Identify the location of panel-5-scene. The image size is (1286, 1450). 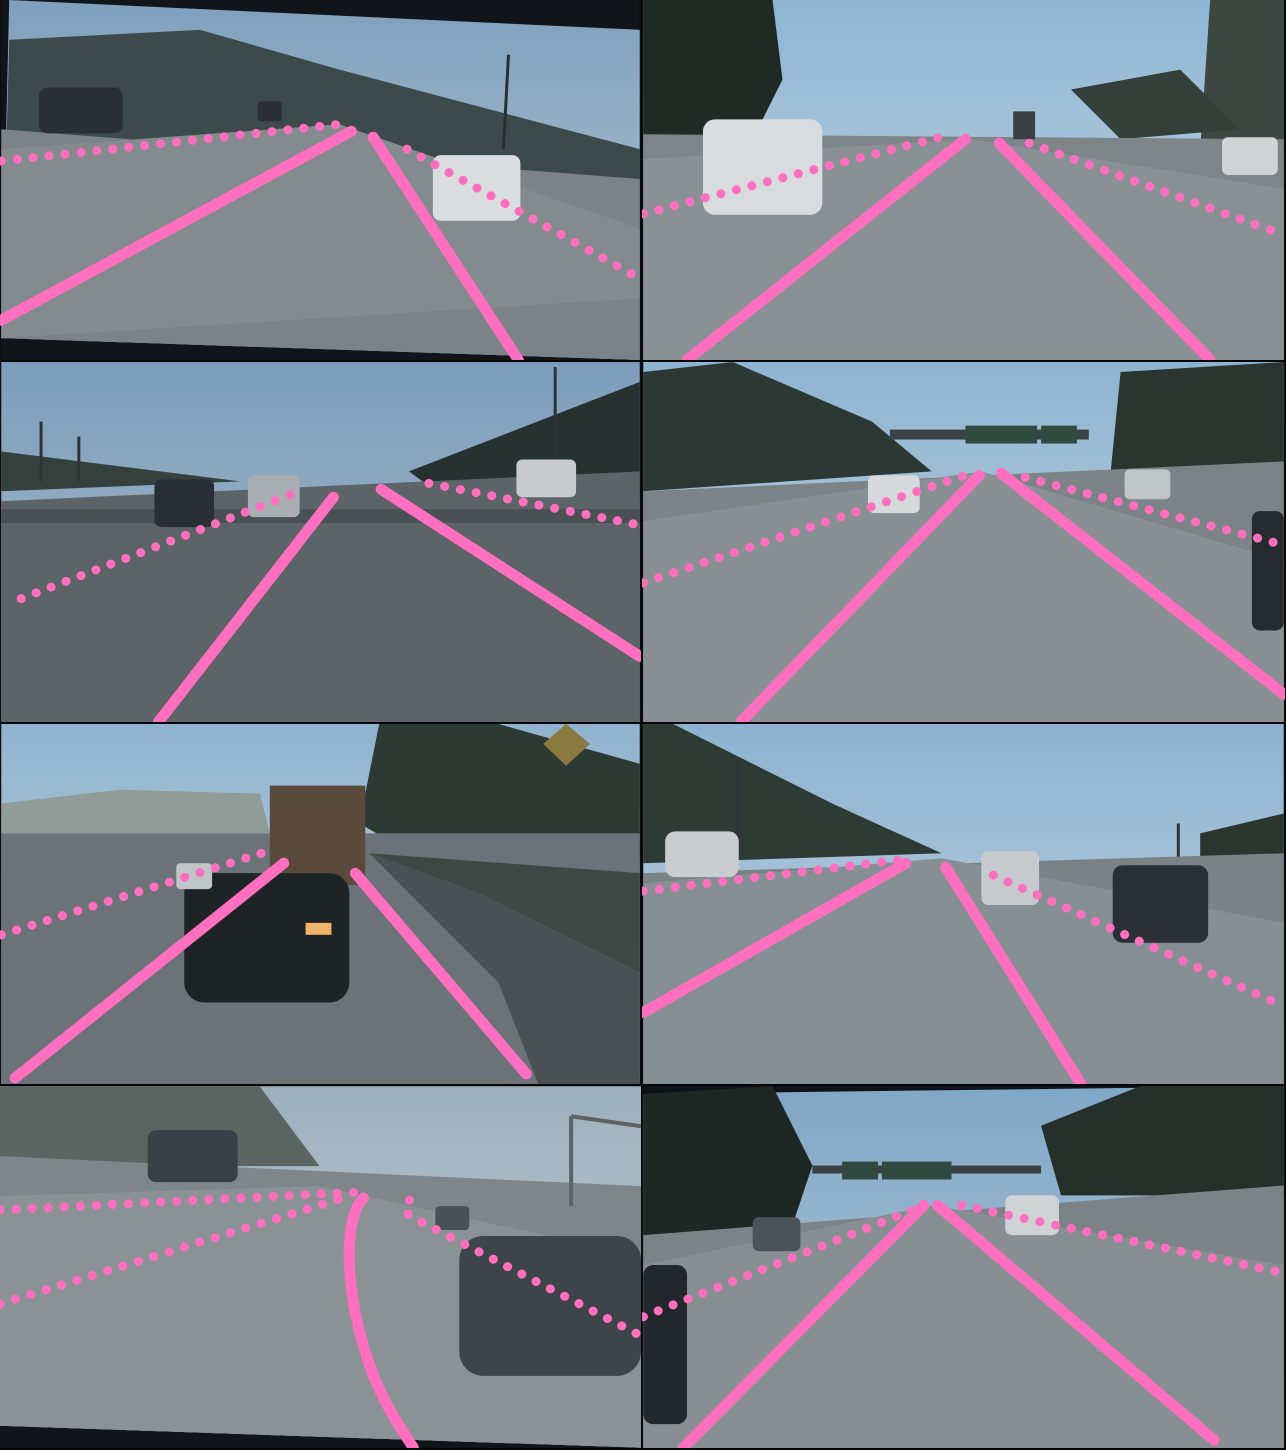
(320, 904).